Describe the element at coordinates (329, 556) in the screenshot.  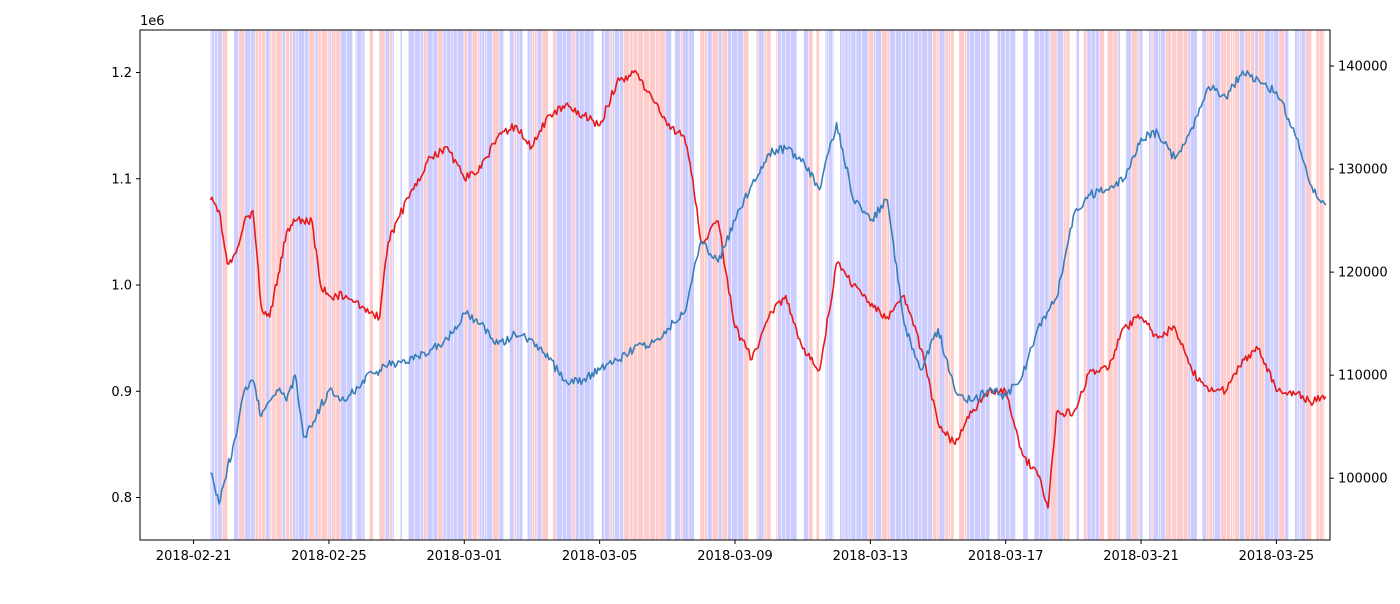
I see `x-tick-label-1: 2018-02-25` at that location.